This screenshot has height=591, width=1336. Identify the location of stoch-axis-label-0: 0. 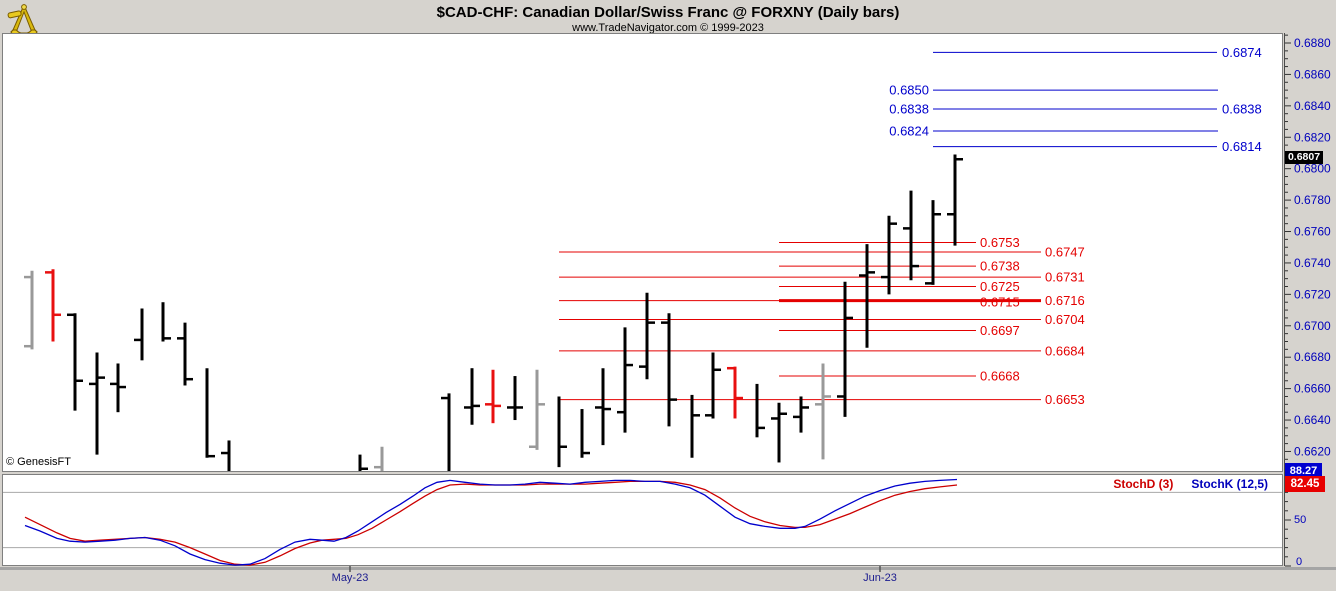
(1299, 562).